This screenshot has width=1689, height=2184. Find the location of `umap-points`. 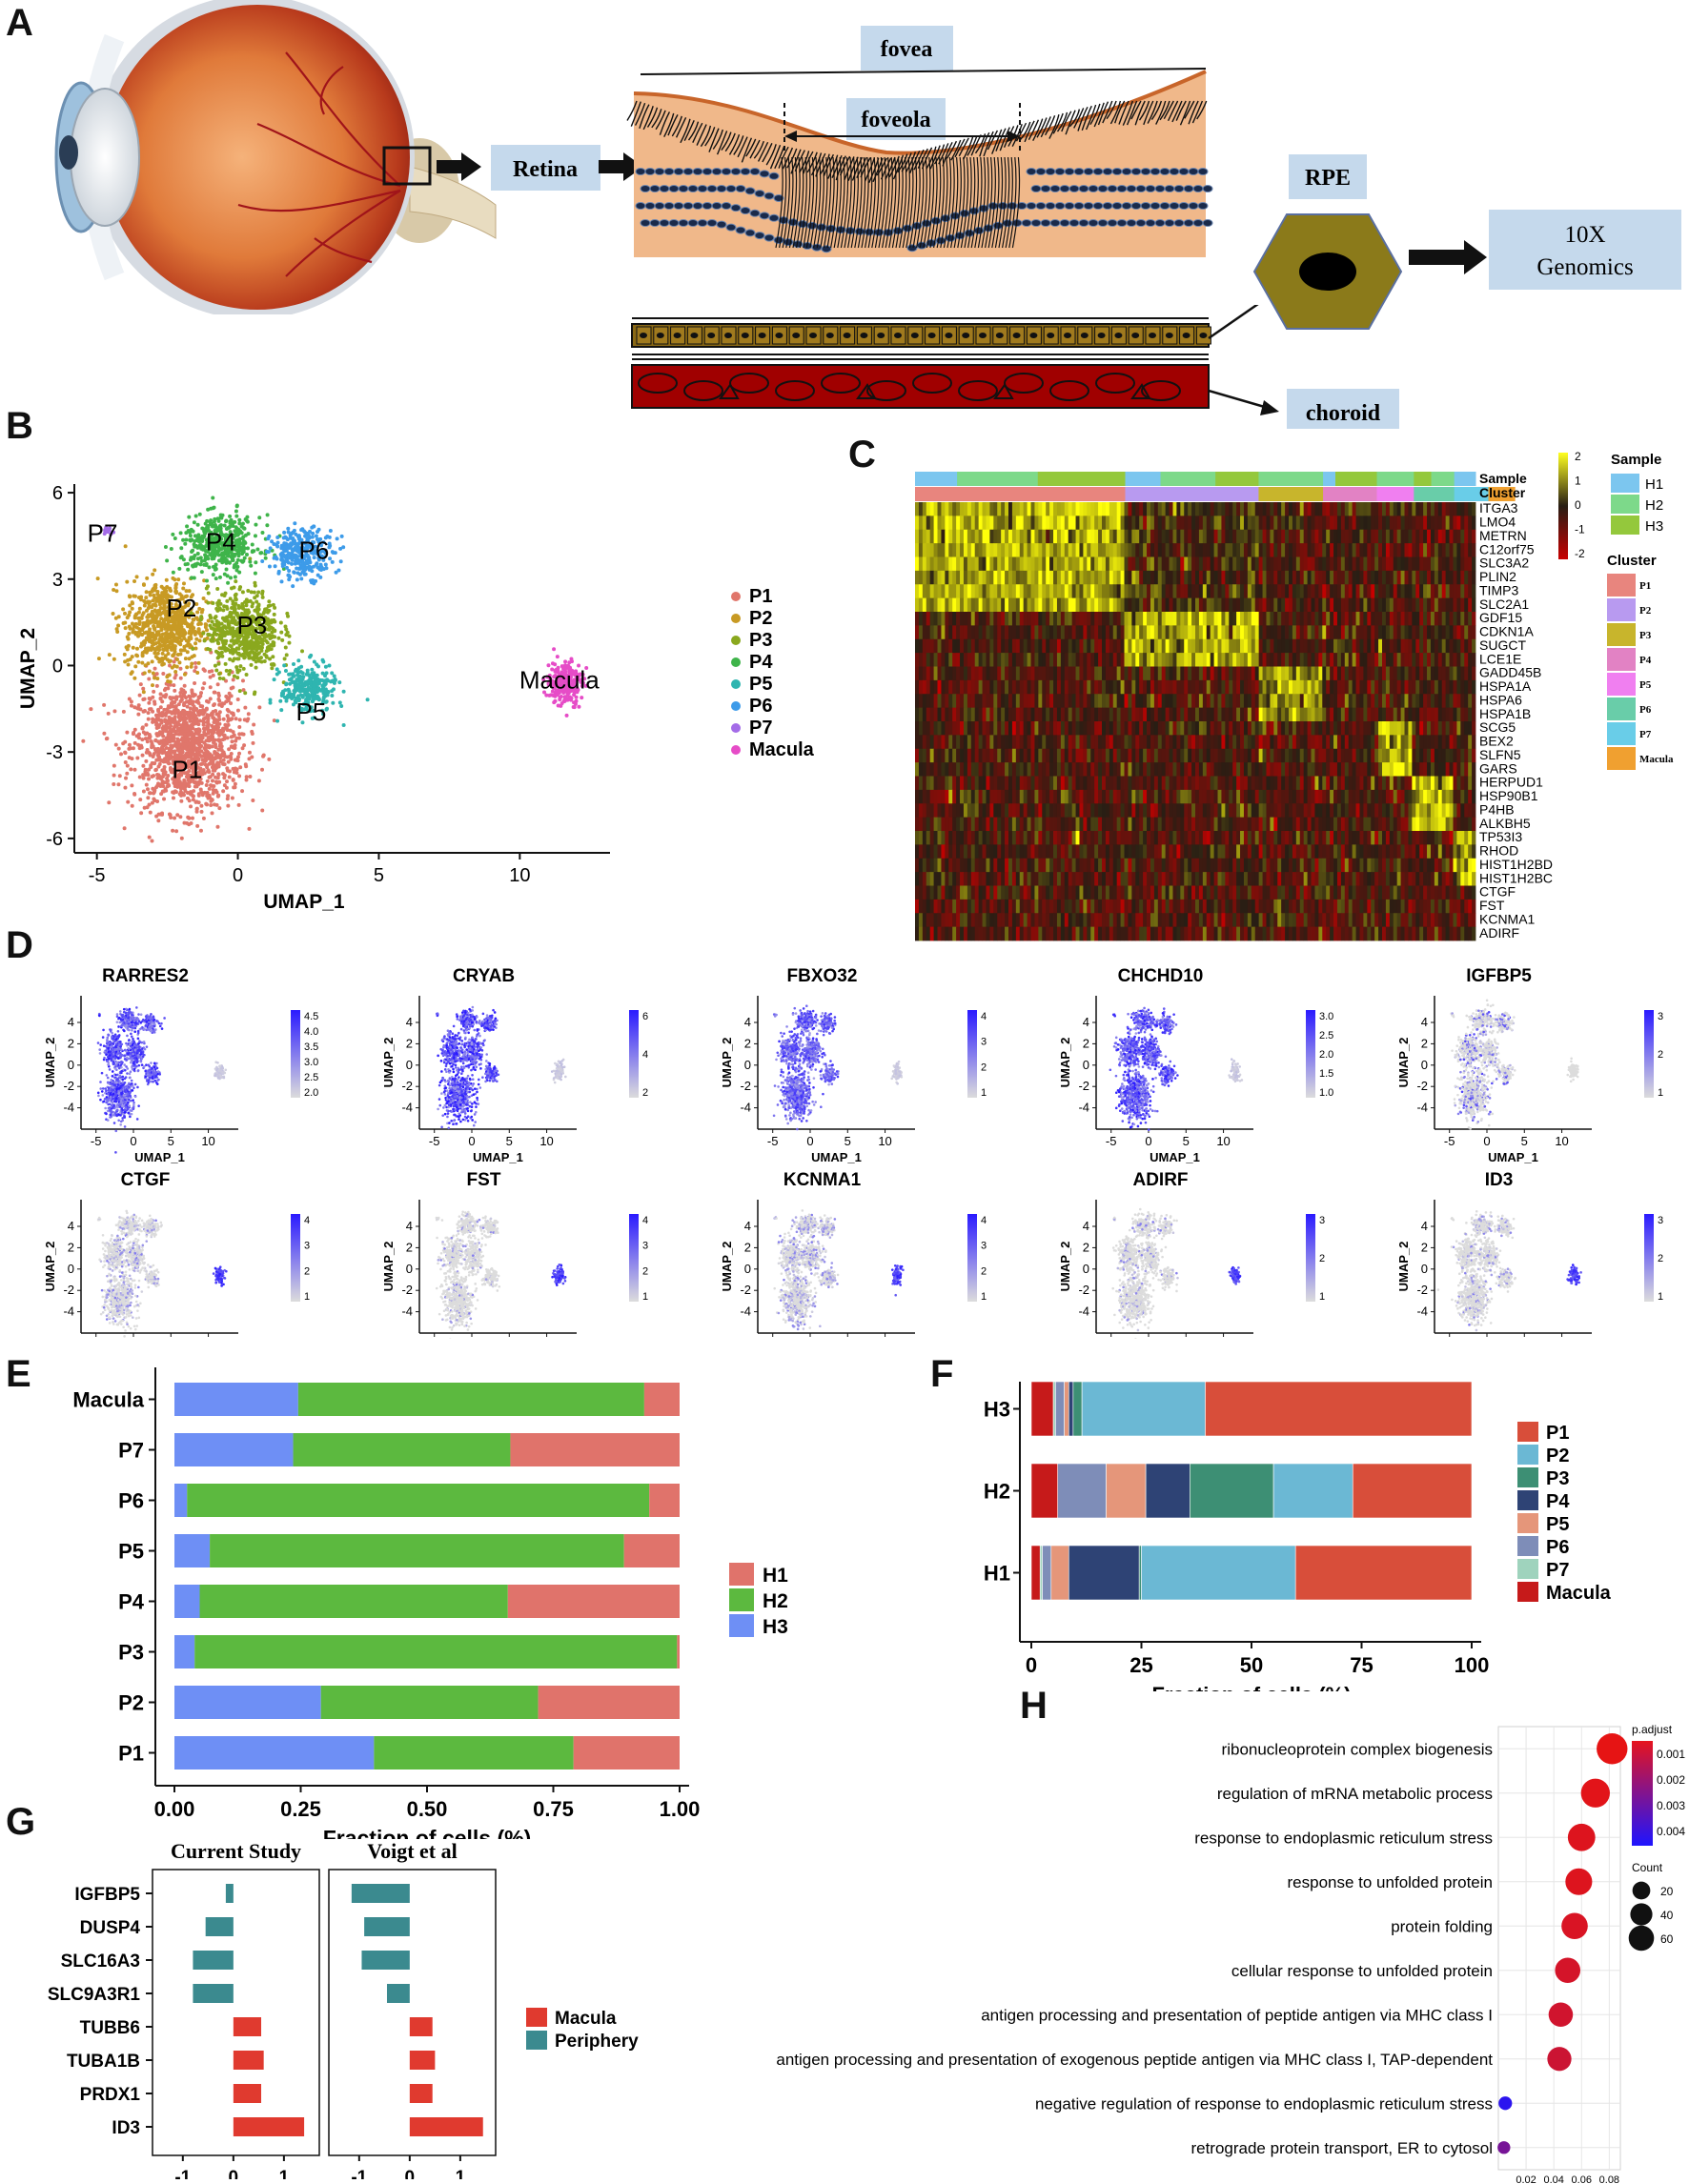

umap-points is located at coordinates (335, 669).